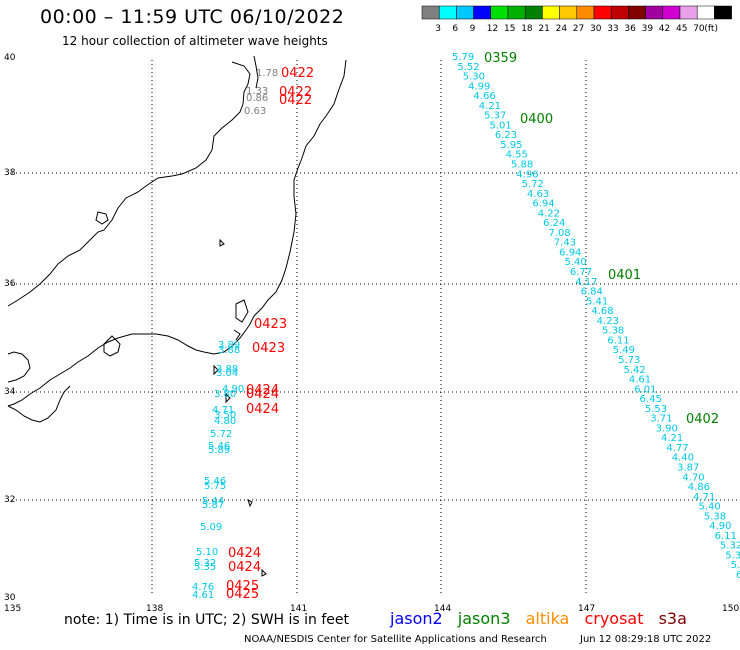 The image size is (740, 650). I want to click on wave-height-label: 5.42, so click(634, 370).